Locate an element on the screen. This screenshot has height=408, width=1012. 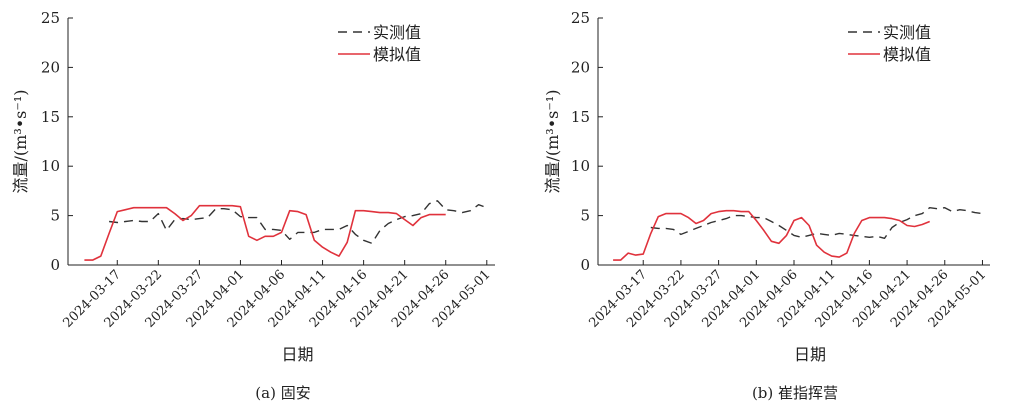
panel-caption: (a) 固安 is located at coordinates (282, 393).